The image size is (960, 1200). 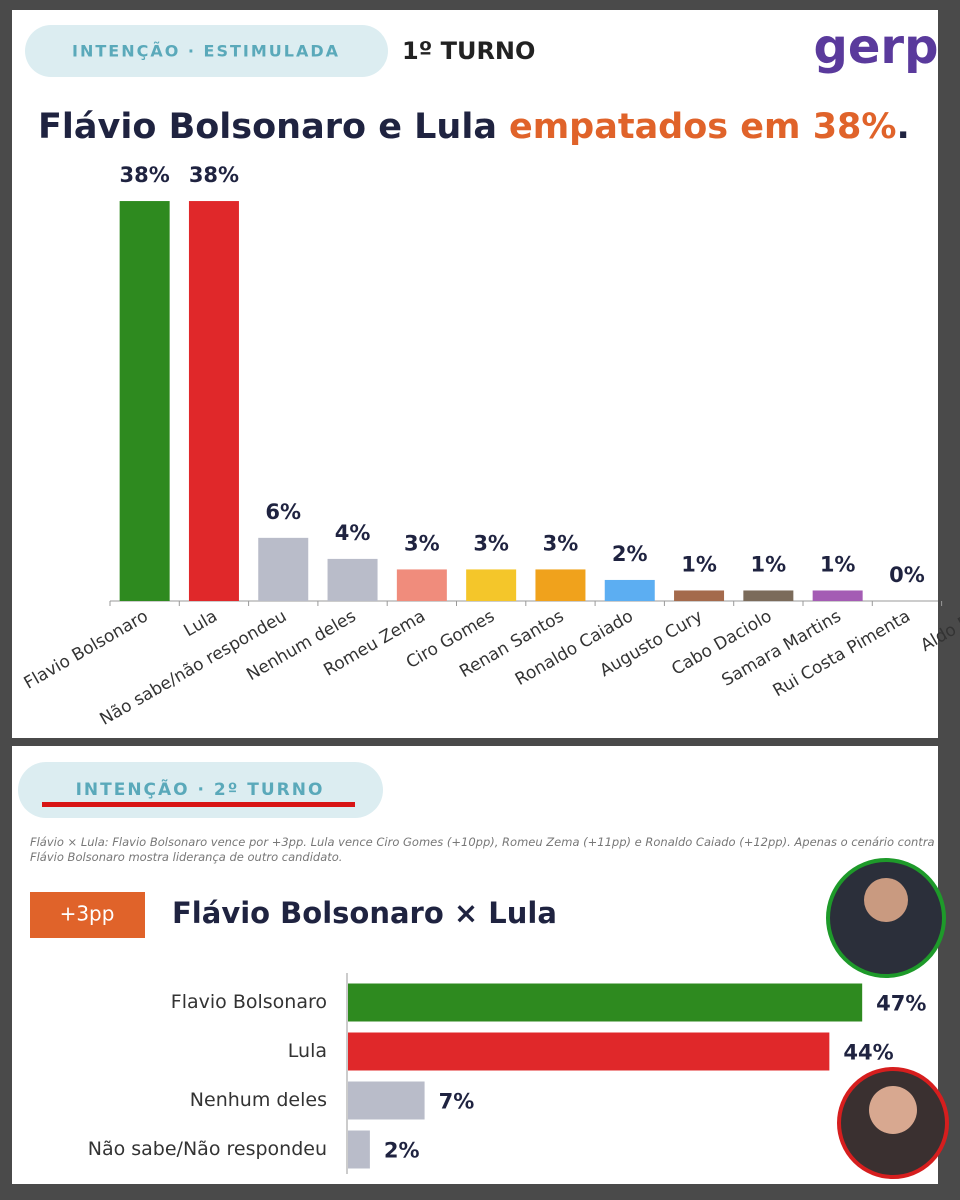 What do you see at coordinates (876, 47) in the screenshot?
I see `logo: gerp` at bounding box center [876, 47].